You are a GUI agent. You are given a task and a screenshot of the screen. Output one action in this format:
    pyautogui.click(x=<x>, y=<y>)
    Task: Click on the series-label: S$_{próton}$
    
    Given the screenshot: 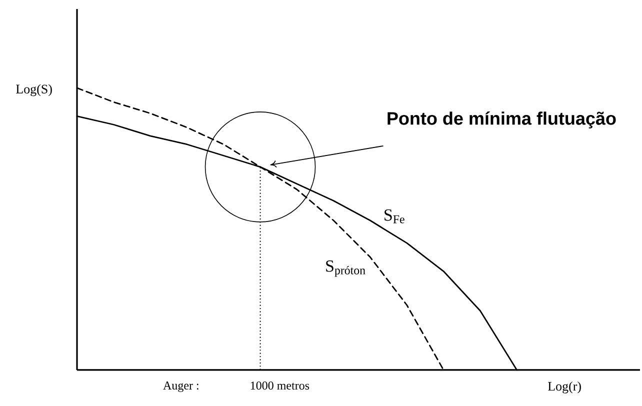 What is the action you would take?
    pyautogui.click(x=346, y=268)
    